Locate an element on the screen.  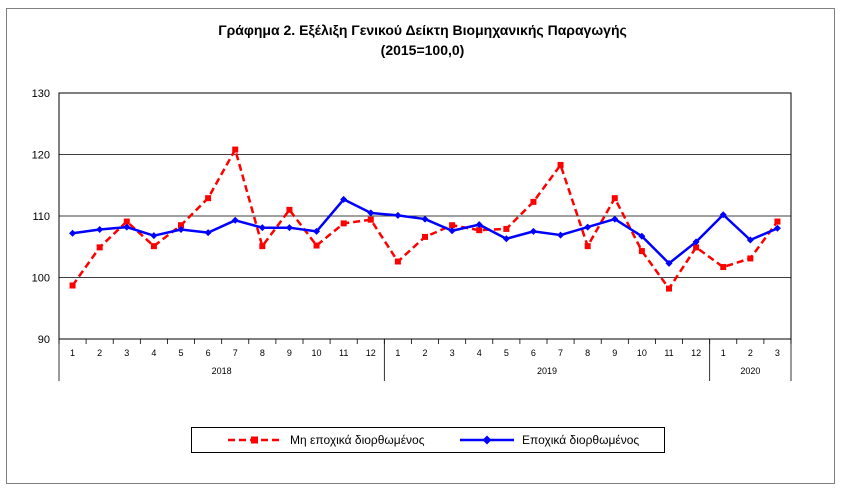
legend-label-seasonal: Εποχικά διορθωμένος is located at coordinates (581, 440).